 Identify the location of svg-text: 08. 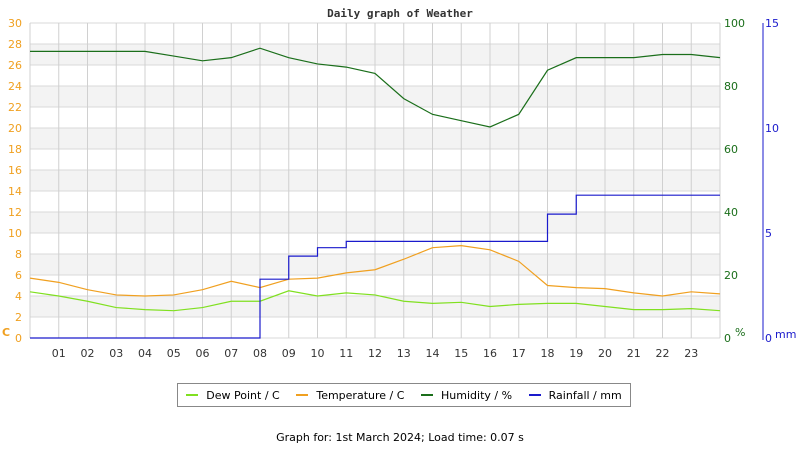
(260, 353).